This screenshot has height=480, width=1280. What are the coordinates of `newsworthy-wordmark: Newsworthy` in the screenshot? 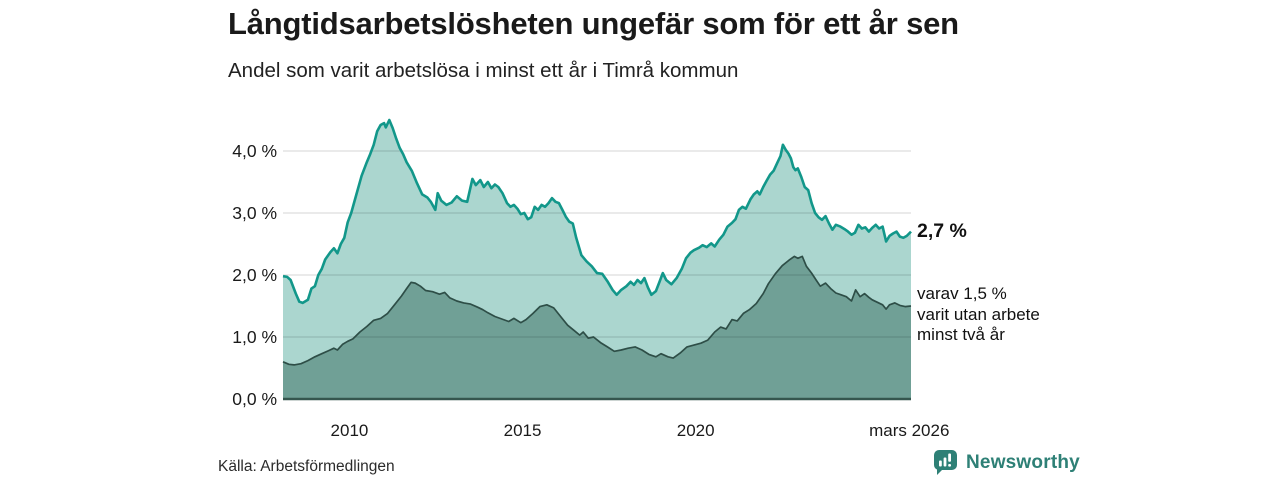 It's located at (1023, 462).